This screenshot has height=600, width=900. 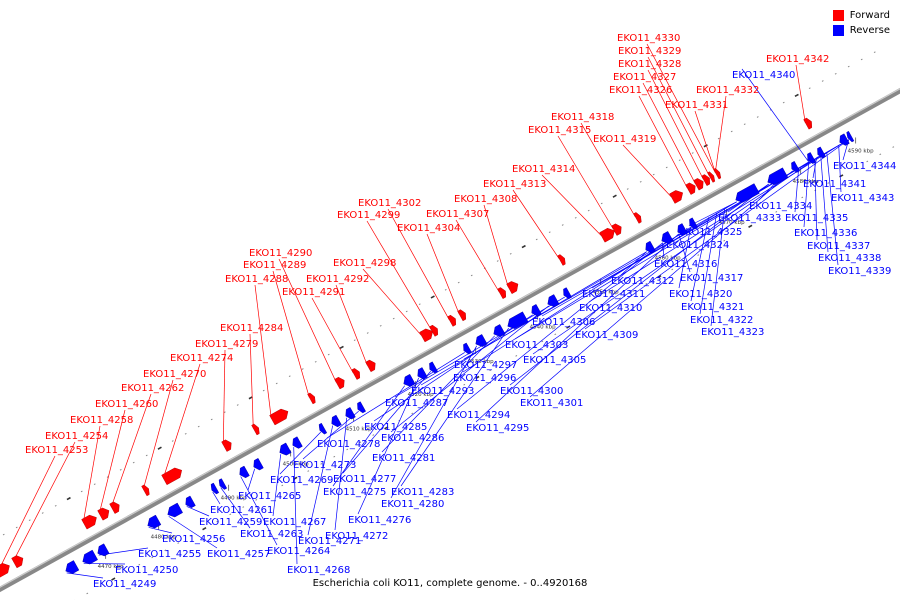 I want to click on reverse-gene-label: EKO11_4322, so click(x=721, y=320).